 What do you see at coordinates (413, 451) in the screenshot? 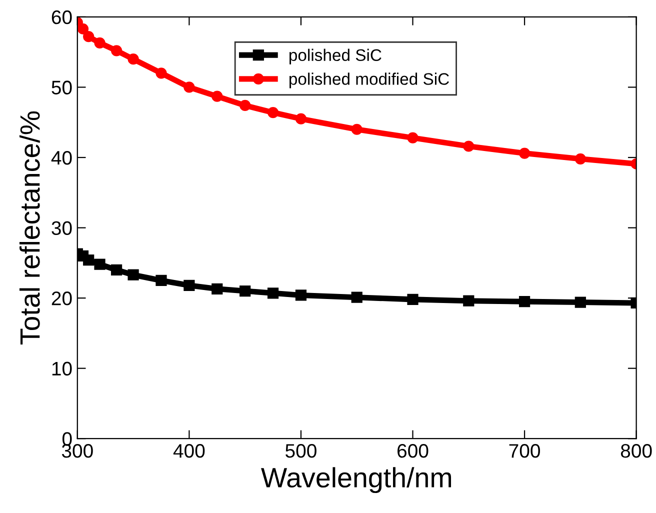
I see `x-tick-label: 600` at bounding box center [413, 451].